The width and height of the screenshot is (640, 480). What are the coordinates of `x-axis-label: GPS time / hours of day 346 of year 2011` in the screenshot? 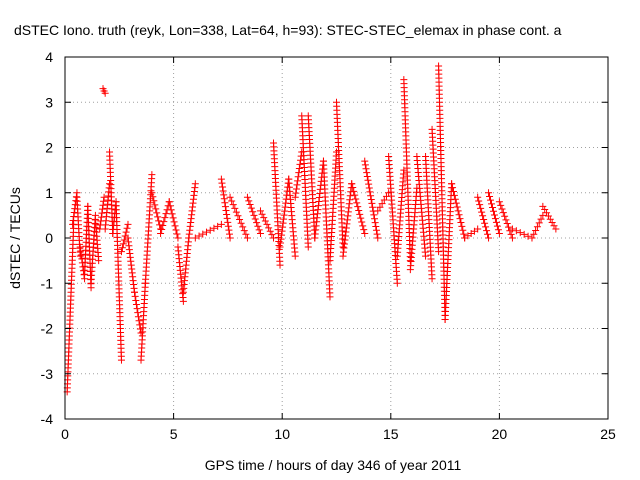 It's located at (333, 465).